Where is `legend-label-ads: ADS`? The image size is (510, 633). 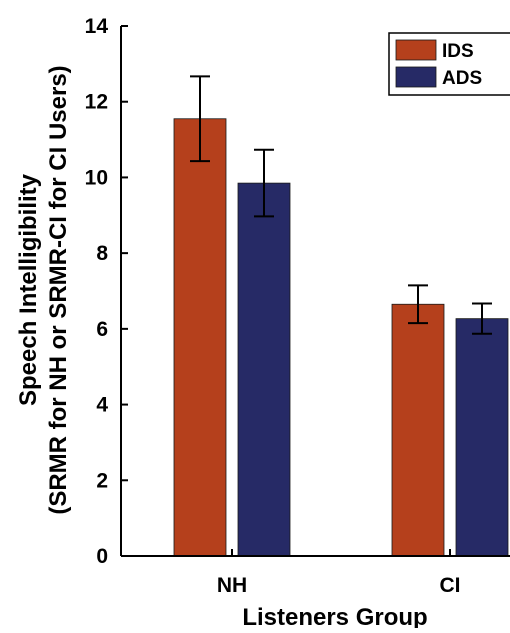 legend-label-ads: ADS is located at coordinates (462, 78).